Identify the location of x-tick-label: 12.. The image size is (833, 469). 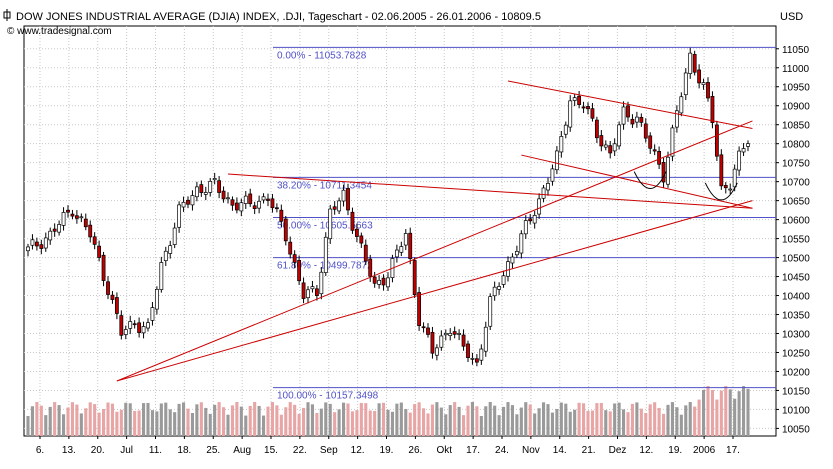
(646, 450).